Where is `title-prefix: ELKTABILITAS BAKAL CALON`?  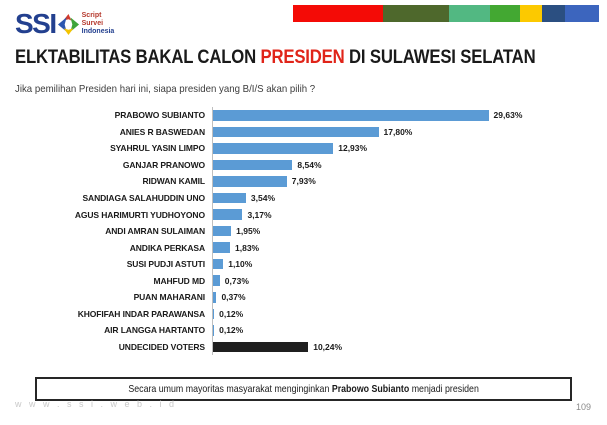
title-prefix: ELKTABILITAS BAKAL CALON is located at coordinates (138, 57).